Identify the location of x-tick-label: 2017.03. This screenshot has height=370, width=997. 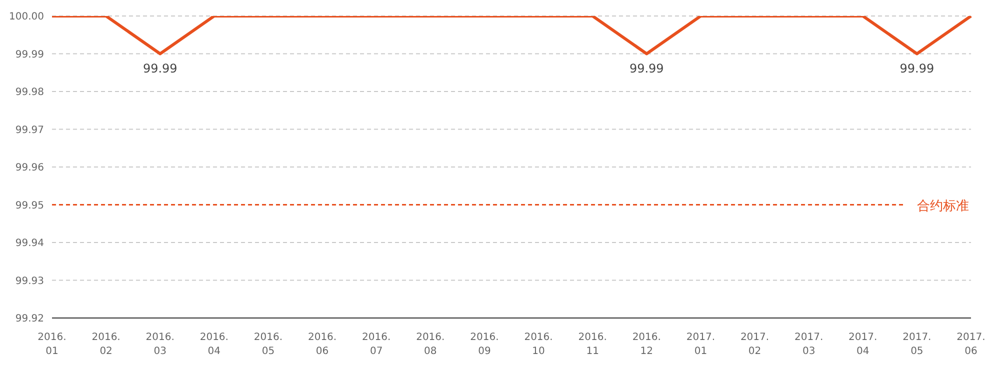
(809, 344).